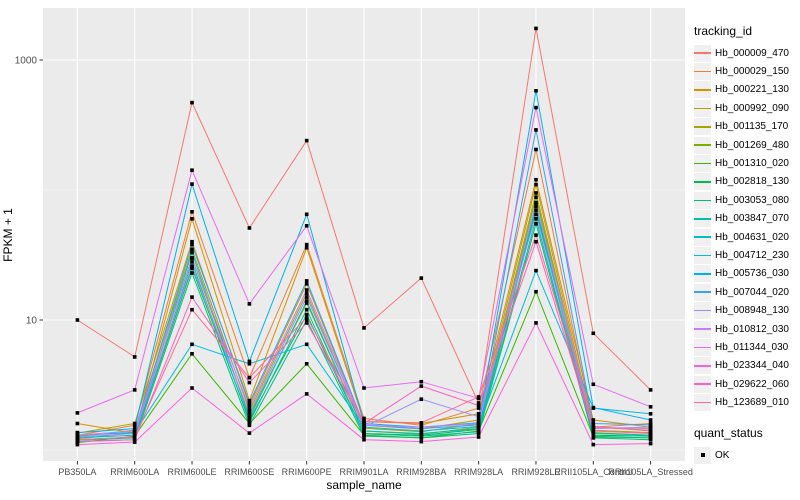  Describe the element at coordinates (746, 108) in the screenshot. I see `legend-item: Hb_000992_090` at that location.